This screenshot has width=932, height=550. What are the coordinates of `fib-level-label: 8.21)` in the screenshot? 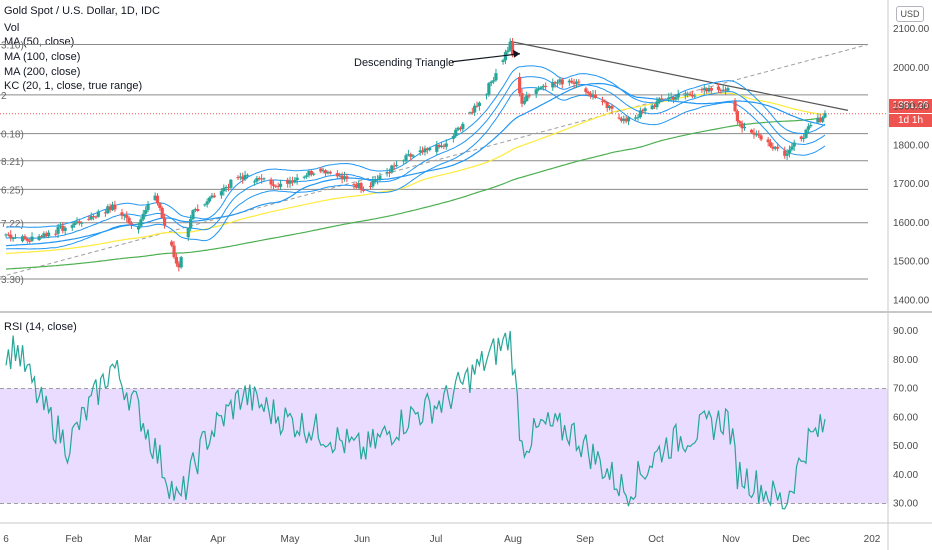 It's located at (12, 162).